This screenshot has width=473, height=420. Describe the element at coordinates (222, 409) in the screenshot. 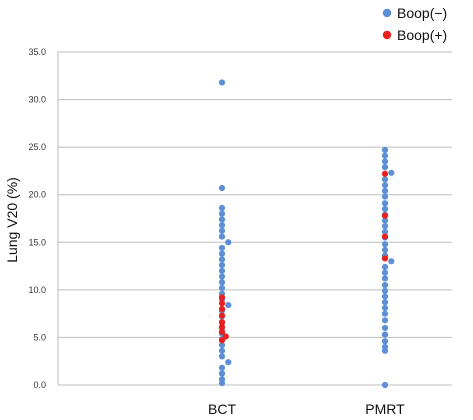

I see `category-label-bct: BCT` at that location.